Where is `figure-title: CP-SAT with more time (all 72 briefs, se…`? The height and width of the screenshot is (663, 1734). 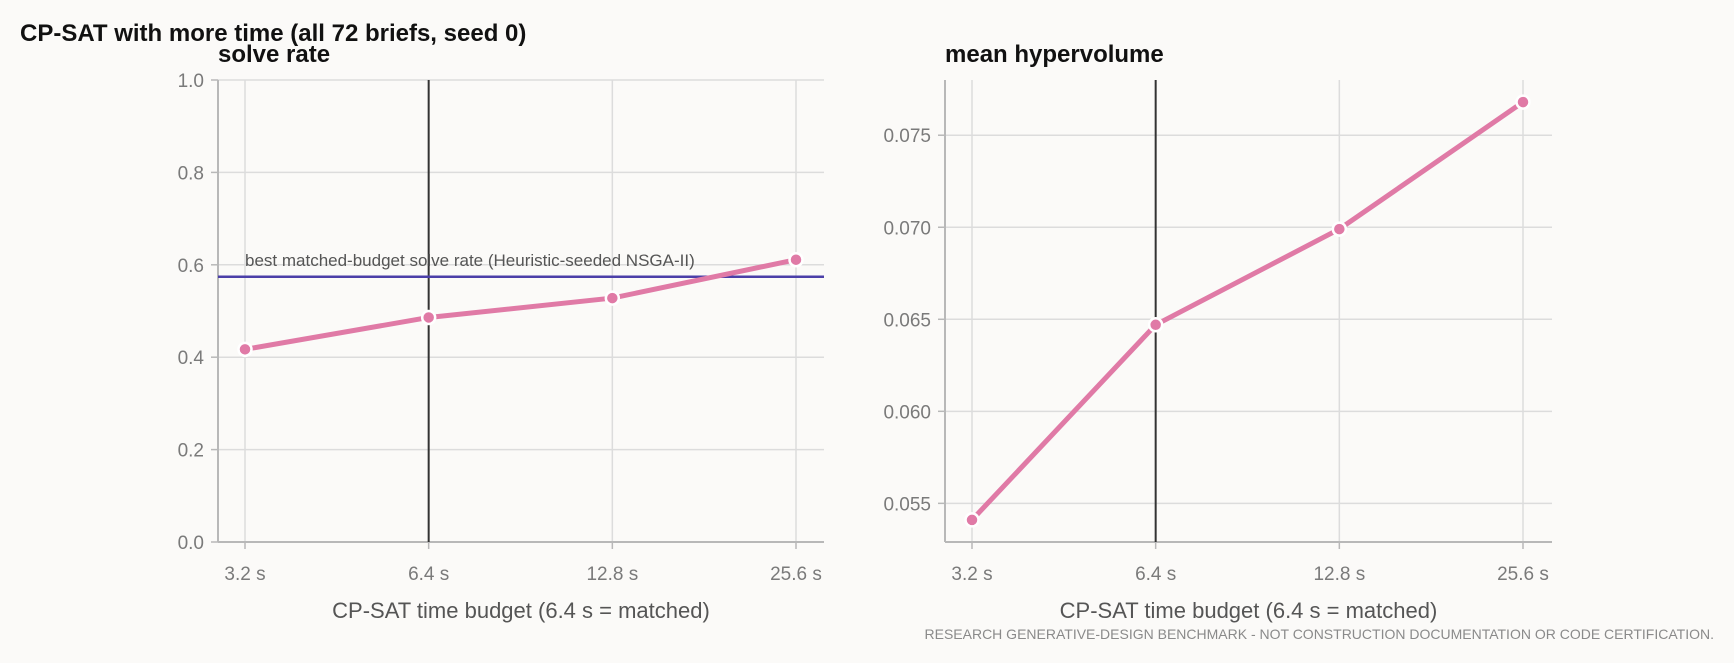 figure-title: CP-SAT with more time (all 72 briefs, se… is located at coordinates (273, 33).